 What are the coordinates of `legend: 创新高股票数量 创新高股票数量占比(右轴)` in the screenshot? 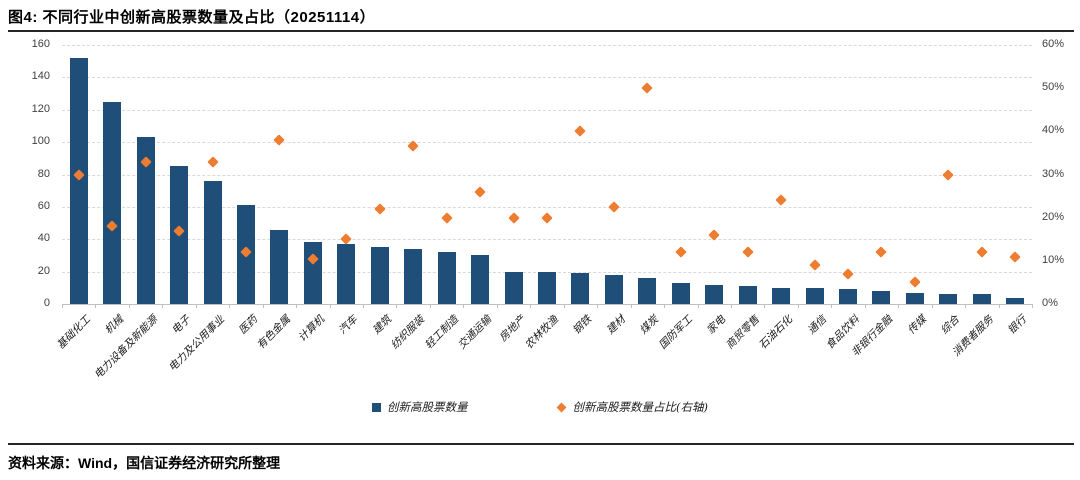 It's located at (540, 407).